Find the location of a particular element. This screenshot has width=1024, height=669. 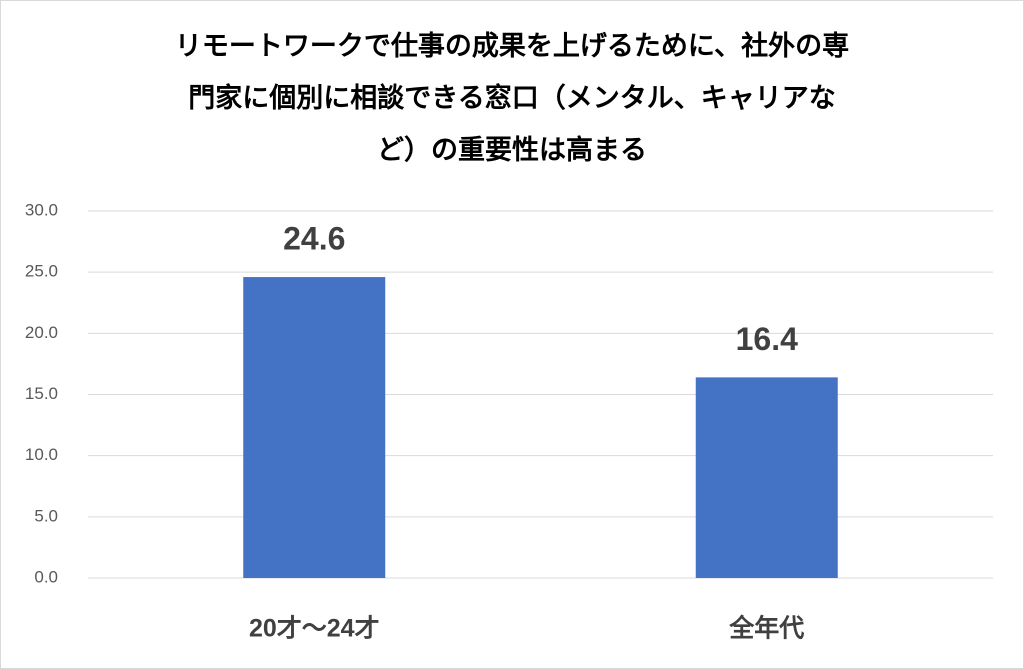

value-label: 16.4 is located at coordinates (767, 339).